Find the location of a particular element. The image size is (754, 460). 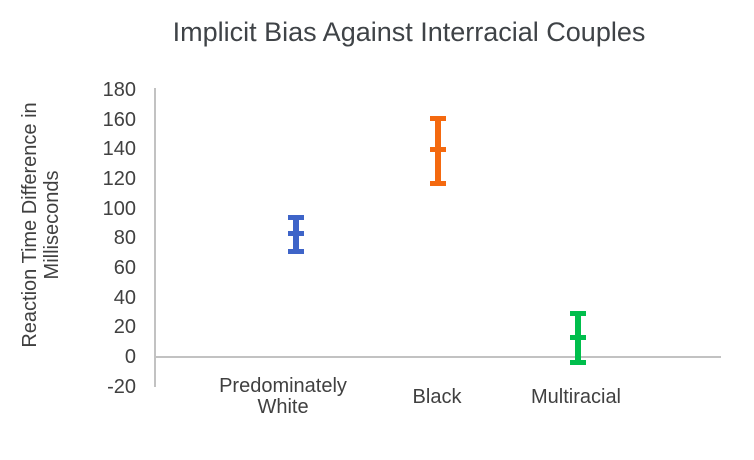

y-tick-label: -20 is located at coordinates (121, 386).